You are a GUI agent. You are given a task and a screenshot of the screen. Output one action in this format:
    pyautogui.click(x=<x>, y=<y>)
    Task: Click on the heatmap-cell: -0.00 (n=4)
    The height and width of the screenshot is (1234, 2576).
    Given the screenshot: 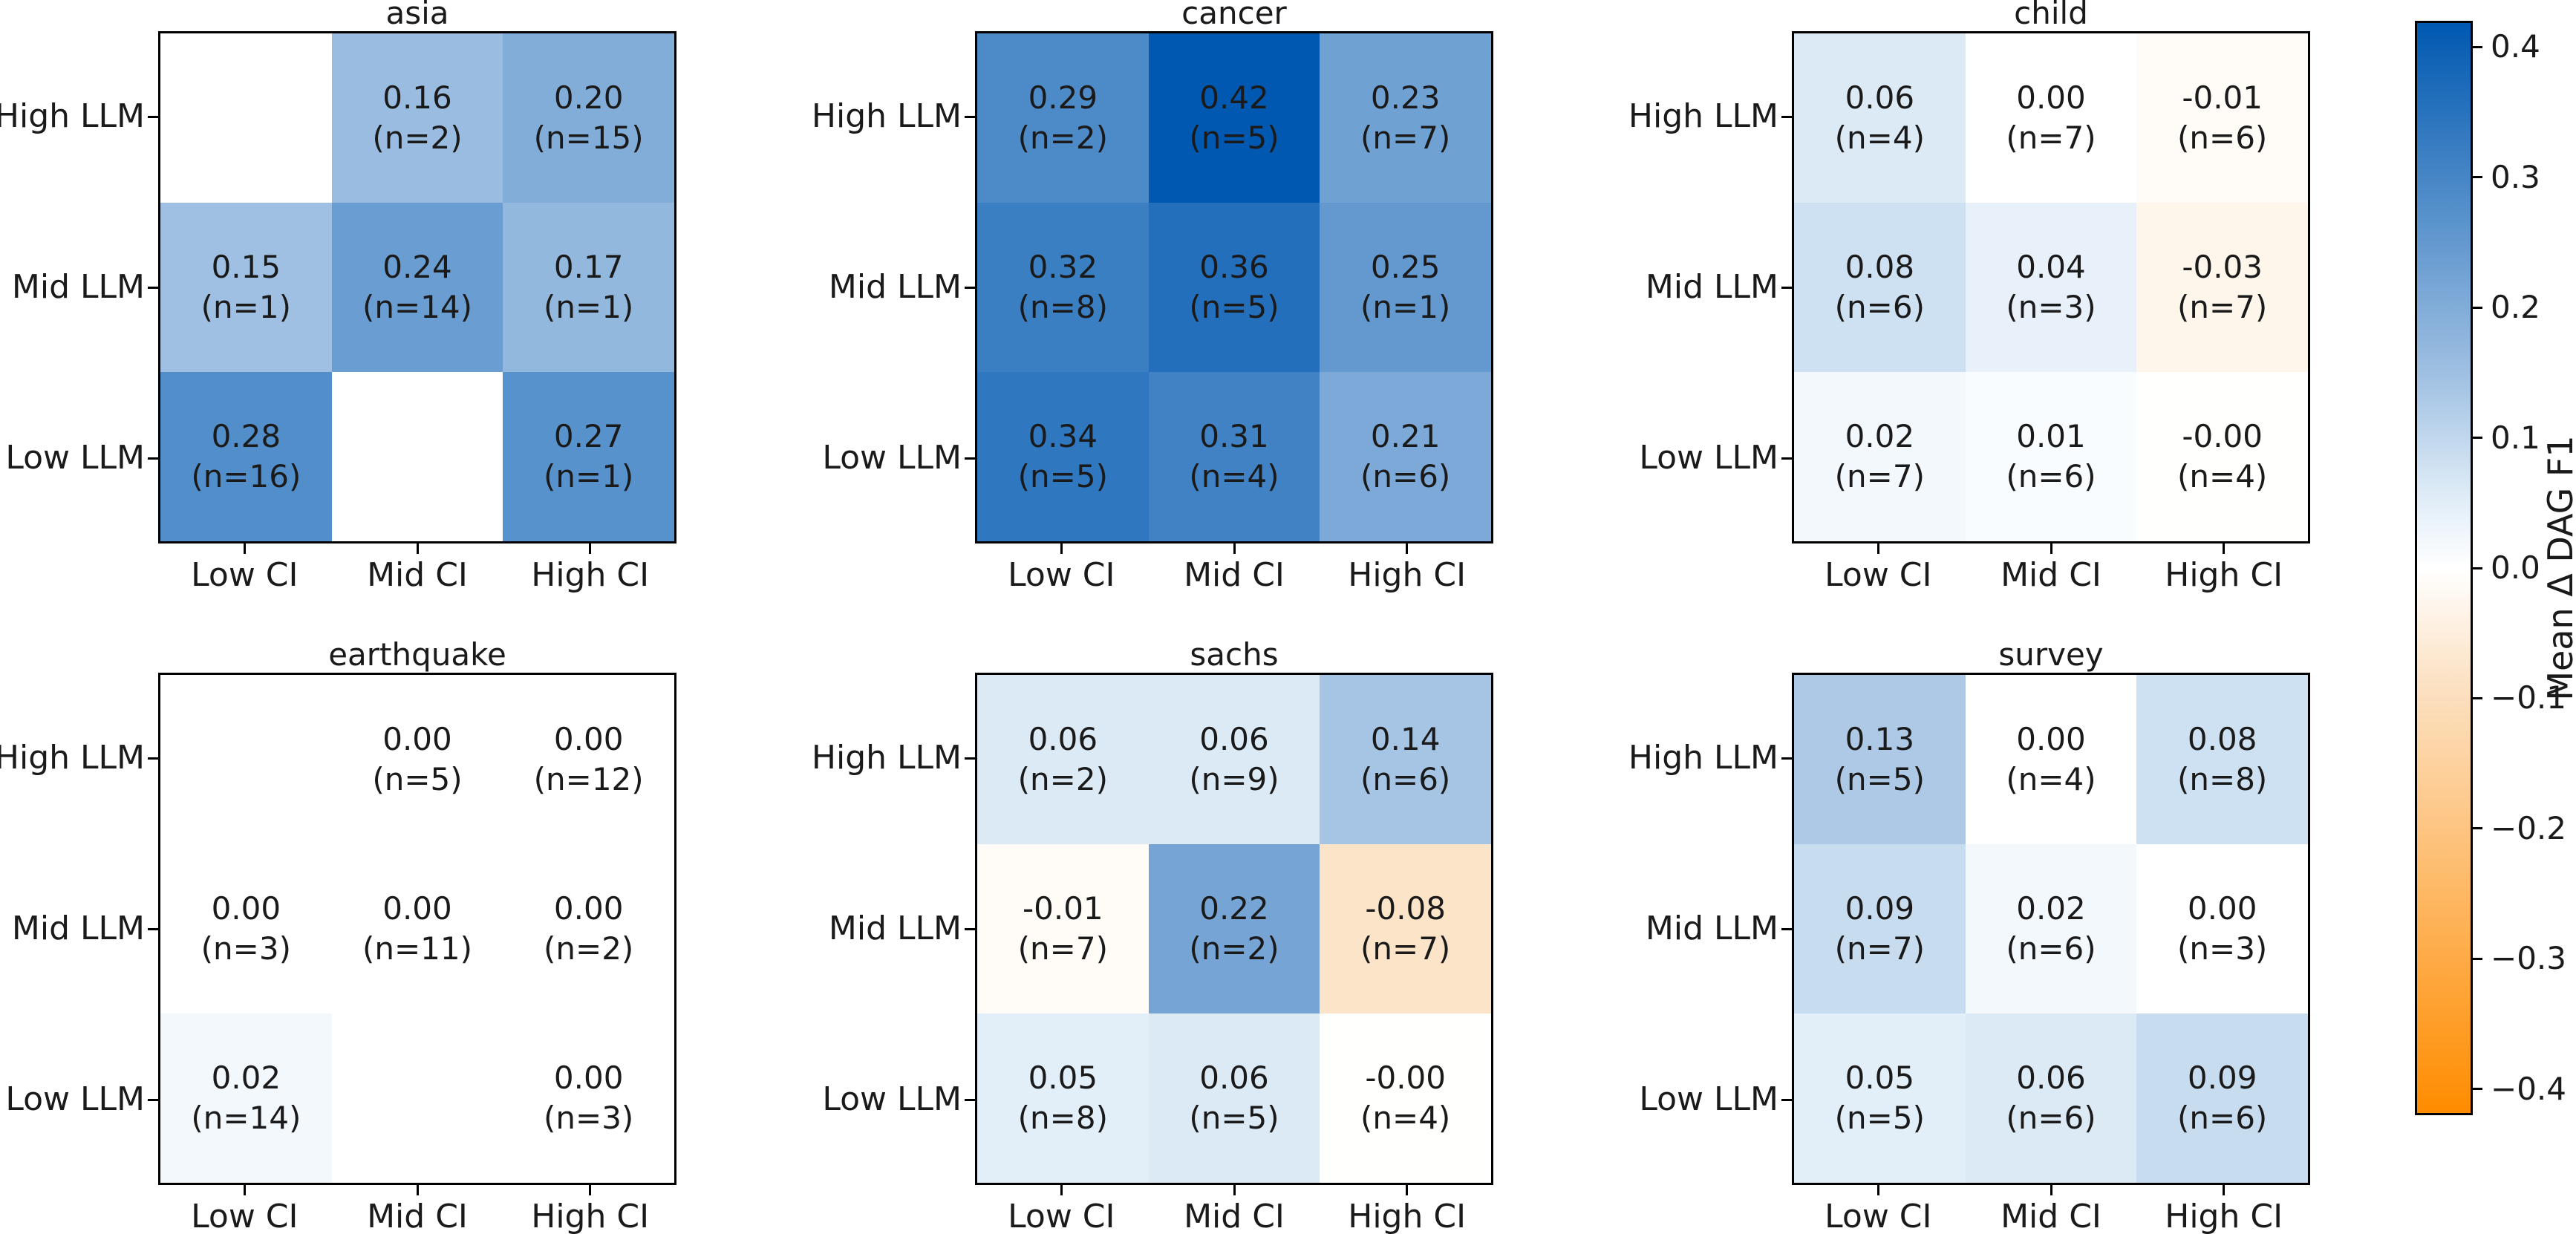 What is the action you would take?
    pyautogui.click(x=1405, y=1098)
    